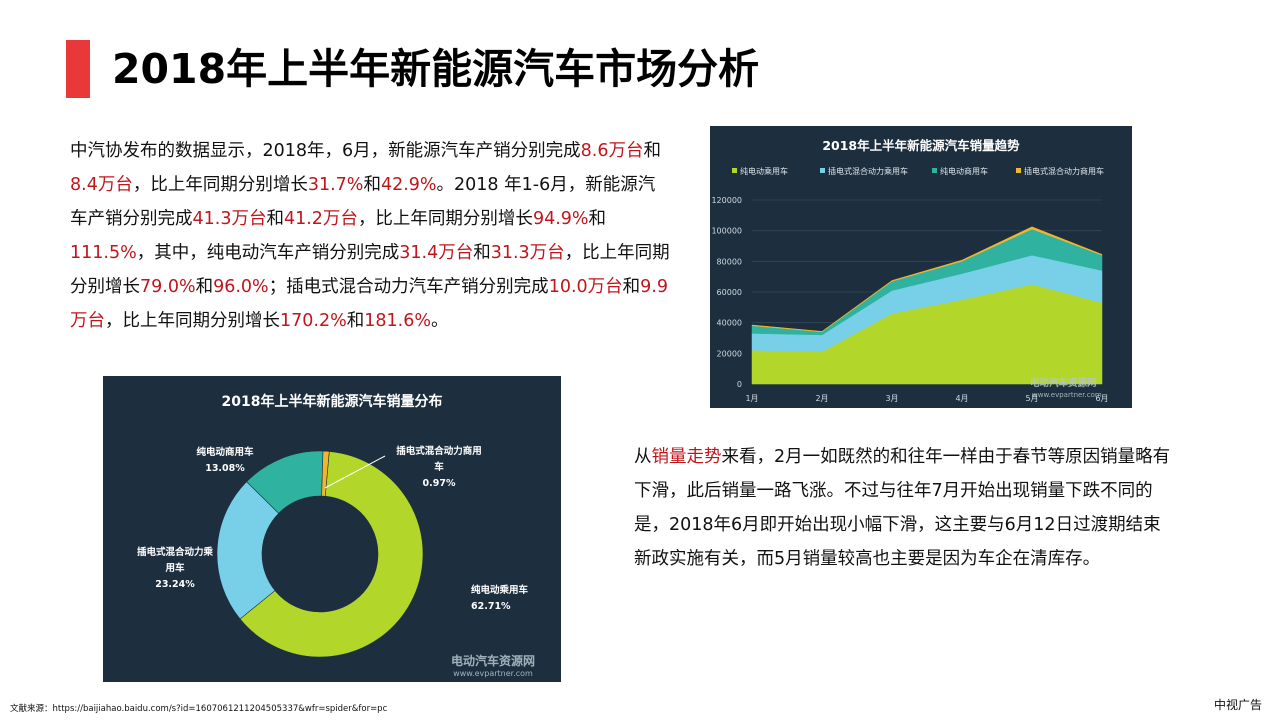 This screenshot has height=720, width=1280. Describe the element at coordinates (313, 321) in the screenshot. I see `highlight-figure: 170.2%` at that location.